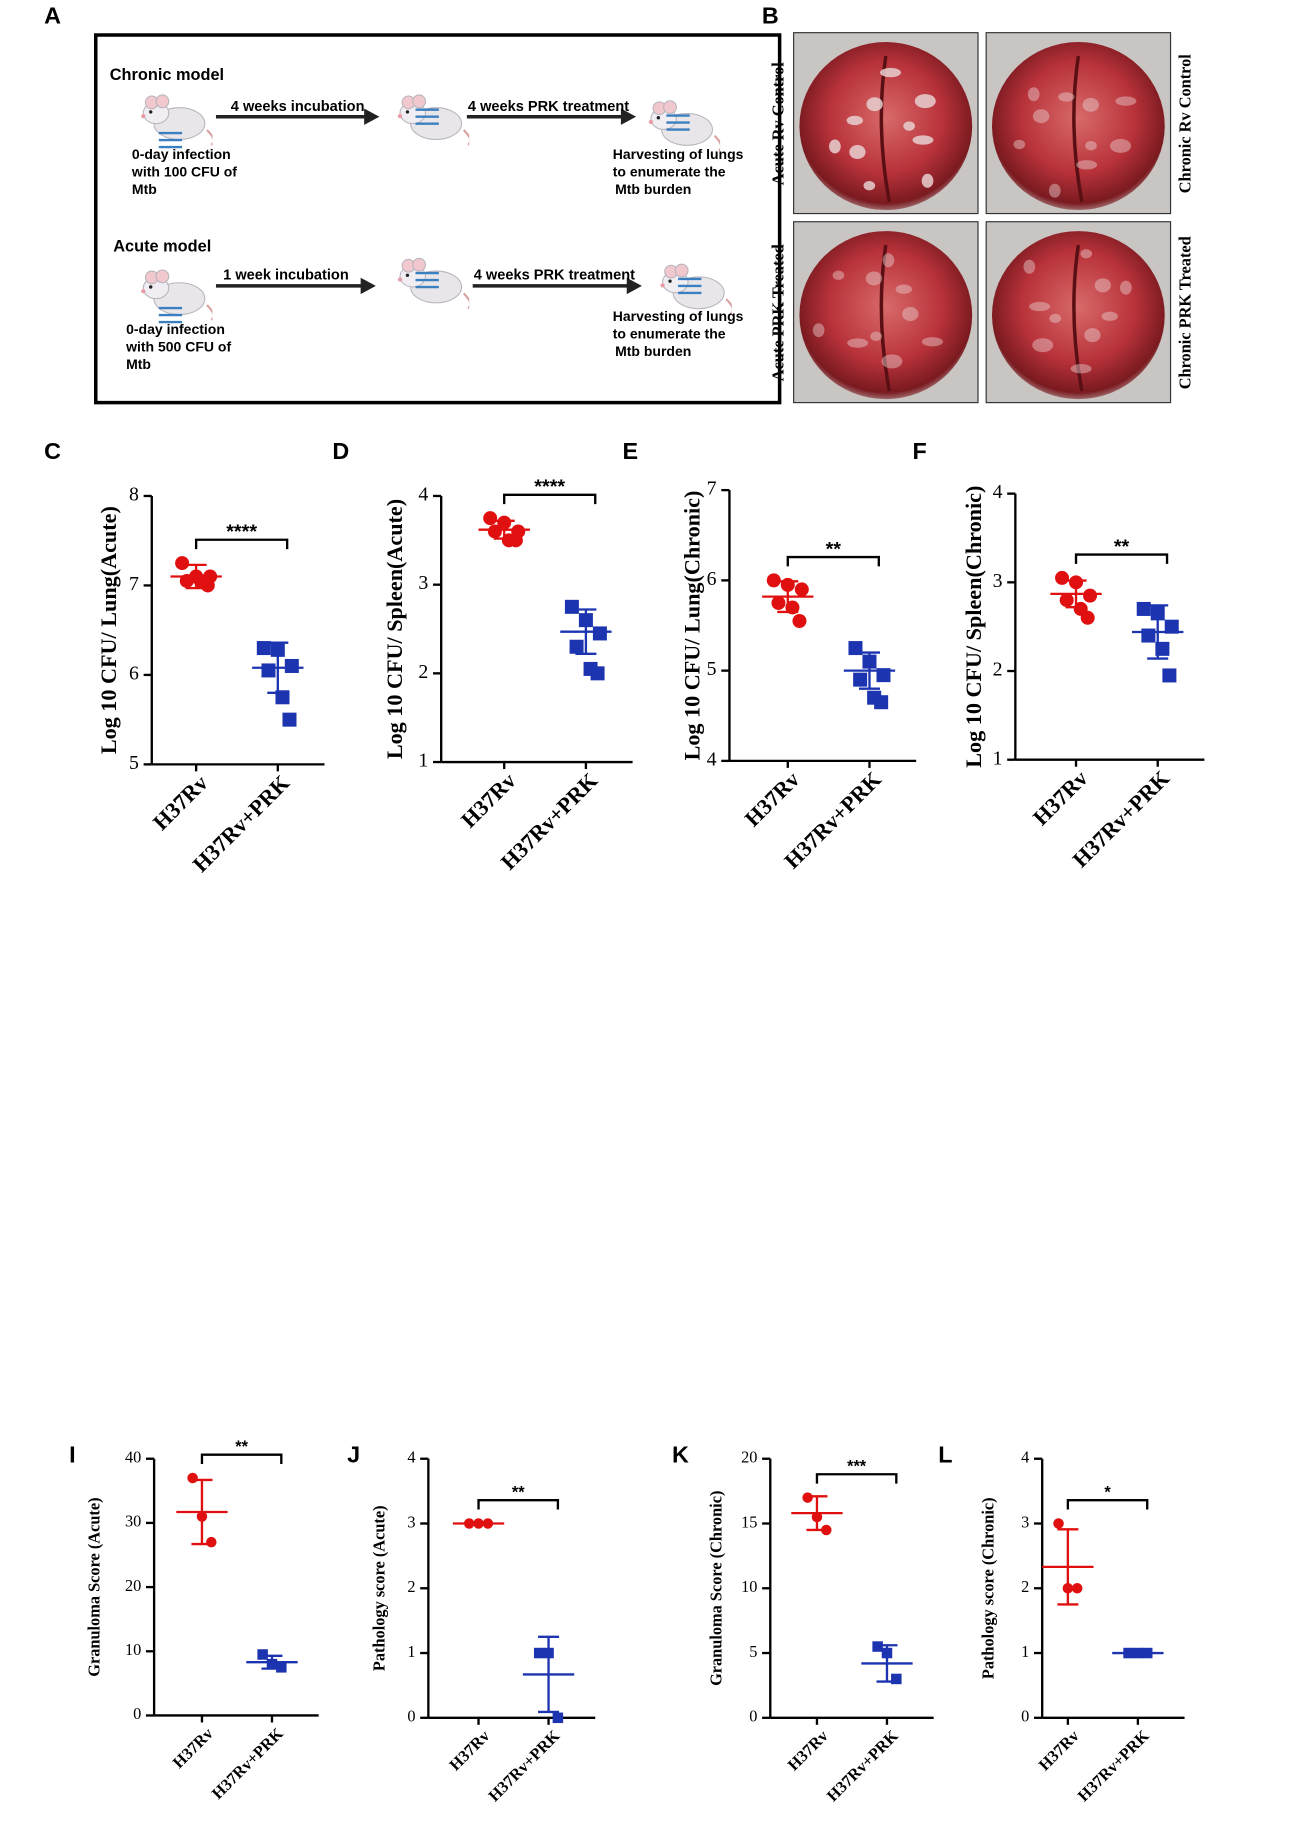 The height and width of the screenshot is (1824, 1299). Describe the element at coordinates (712, 579) in the screenshot. I see `y-tick-label: 6` at that location.